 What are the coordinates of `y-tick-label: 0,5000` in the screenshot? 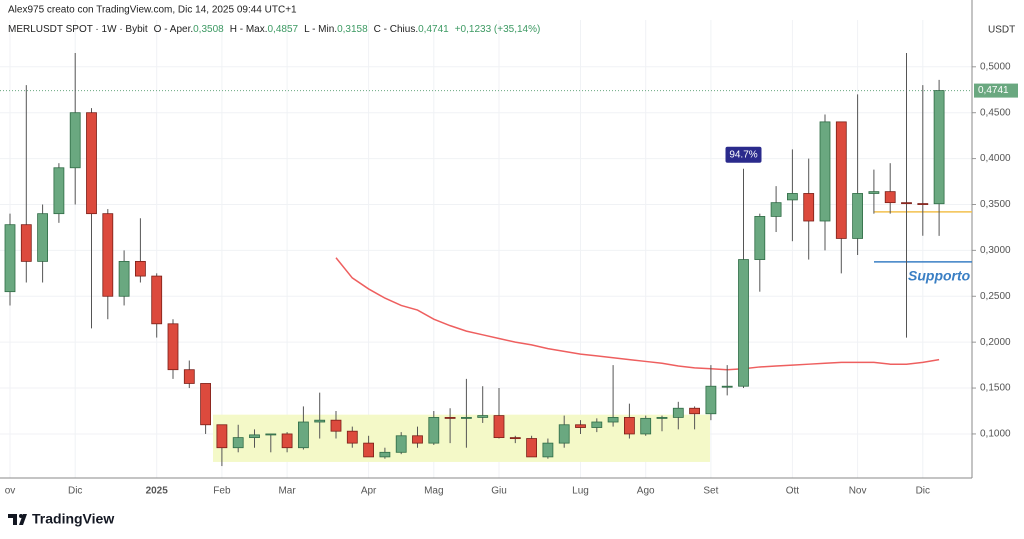 It's located at (995, 66).